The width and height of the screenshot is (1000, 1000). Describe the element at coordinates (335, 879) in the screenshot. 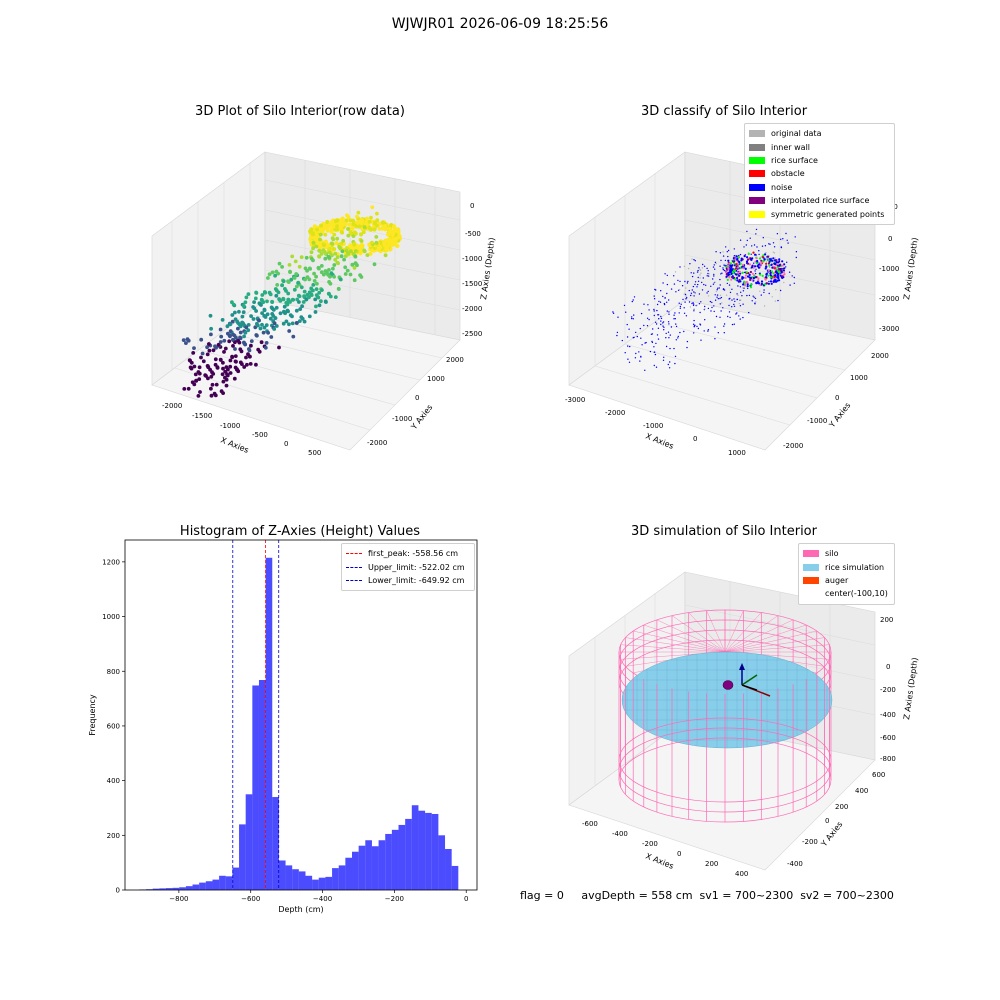

I see `histogram-bar` at that location.